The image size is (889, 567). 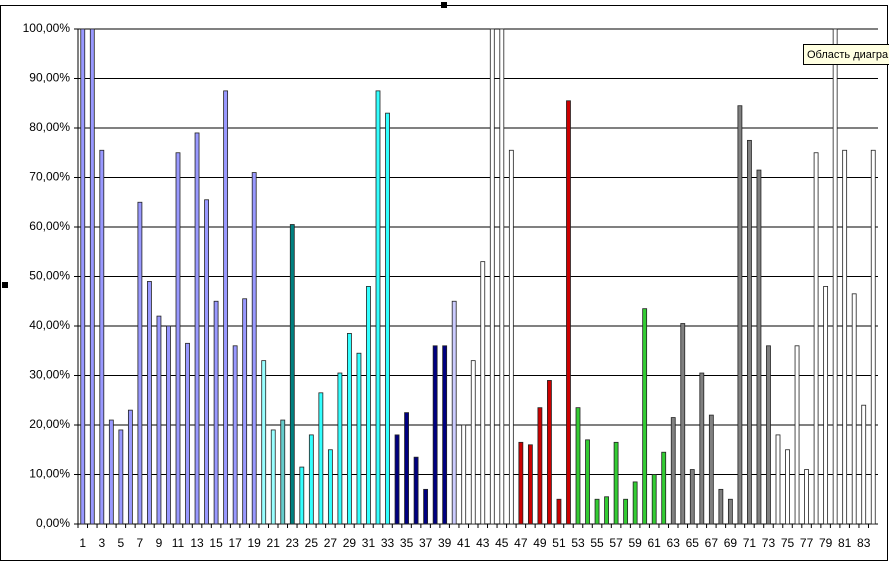 I want to click on x-tick-label: 43, so click(x=483, y=543).